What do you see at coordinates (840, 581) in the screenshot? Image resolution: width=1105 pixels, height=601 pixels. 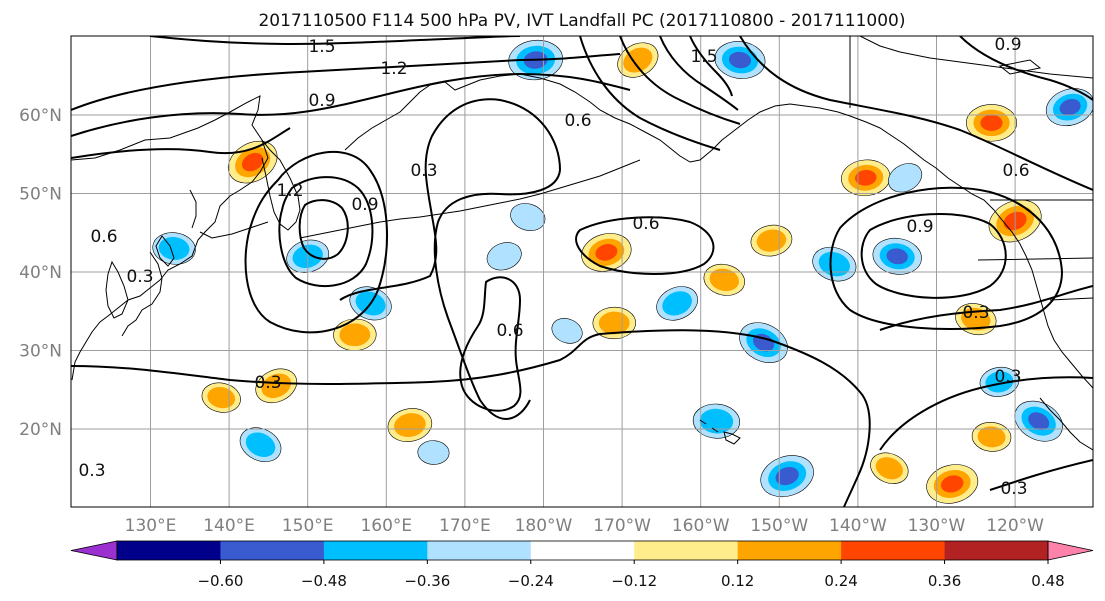 I see `colorbar-tick-label: 0.24` at bounding box center [840, 581].